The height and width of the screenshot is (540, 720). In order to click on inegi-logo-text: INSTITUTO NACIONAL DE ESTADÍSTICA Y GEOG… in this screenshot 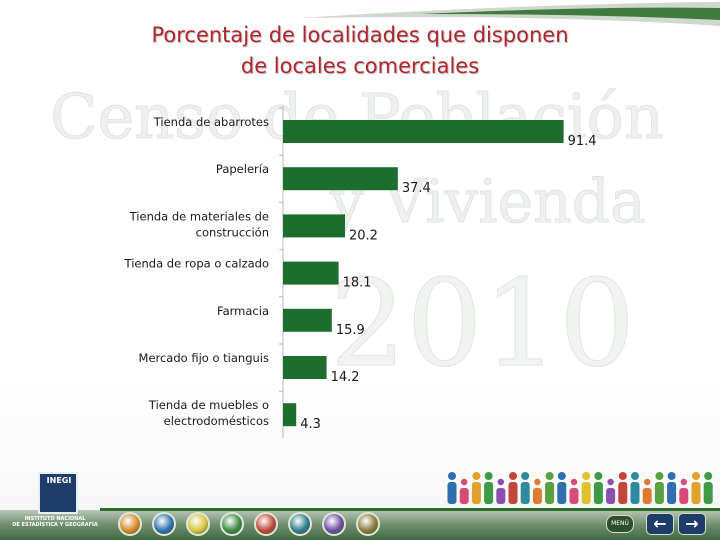, I will do `click(55, 522)`.